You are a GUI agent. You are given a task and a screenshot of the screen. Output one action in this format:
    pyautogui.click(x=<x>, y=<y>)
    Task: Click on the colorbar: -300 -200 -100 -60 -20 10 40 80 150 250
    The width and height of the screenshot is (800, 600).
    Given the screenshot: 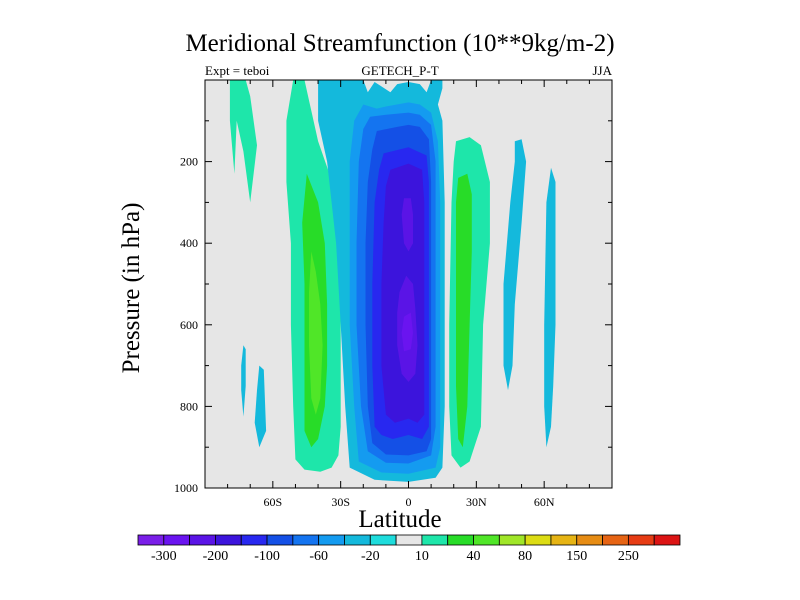 What is the action you would take?
    pyautogui.click(x=409, y=549)
    